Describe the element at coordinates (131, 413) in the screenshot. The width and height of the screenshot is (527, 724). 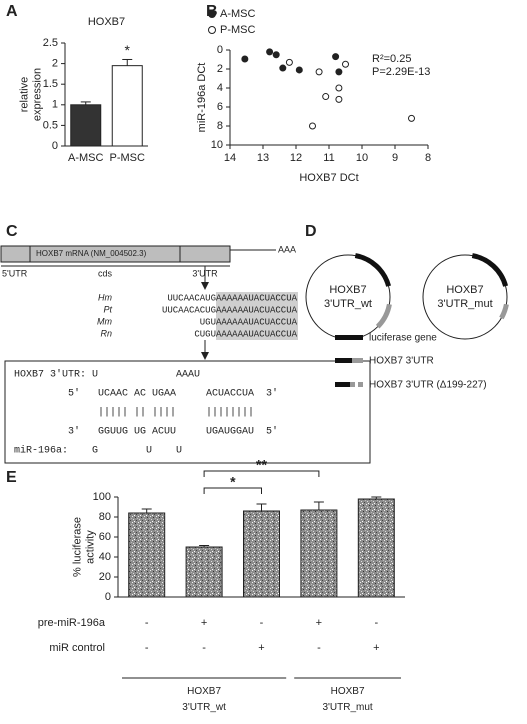
I see `pairing-line: ||||| || |||| ||||||||` at that location.